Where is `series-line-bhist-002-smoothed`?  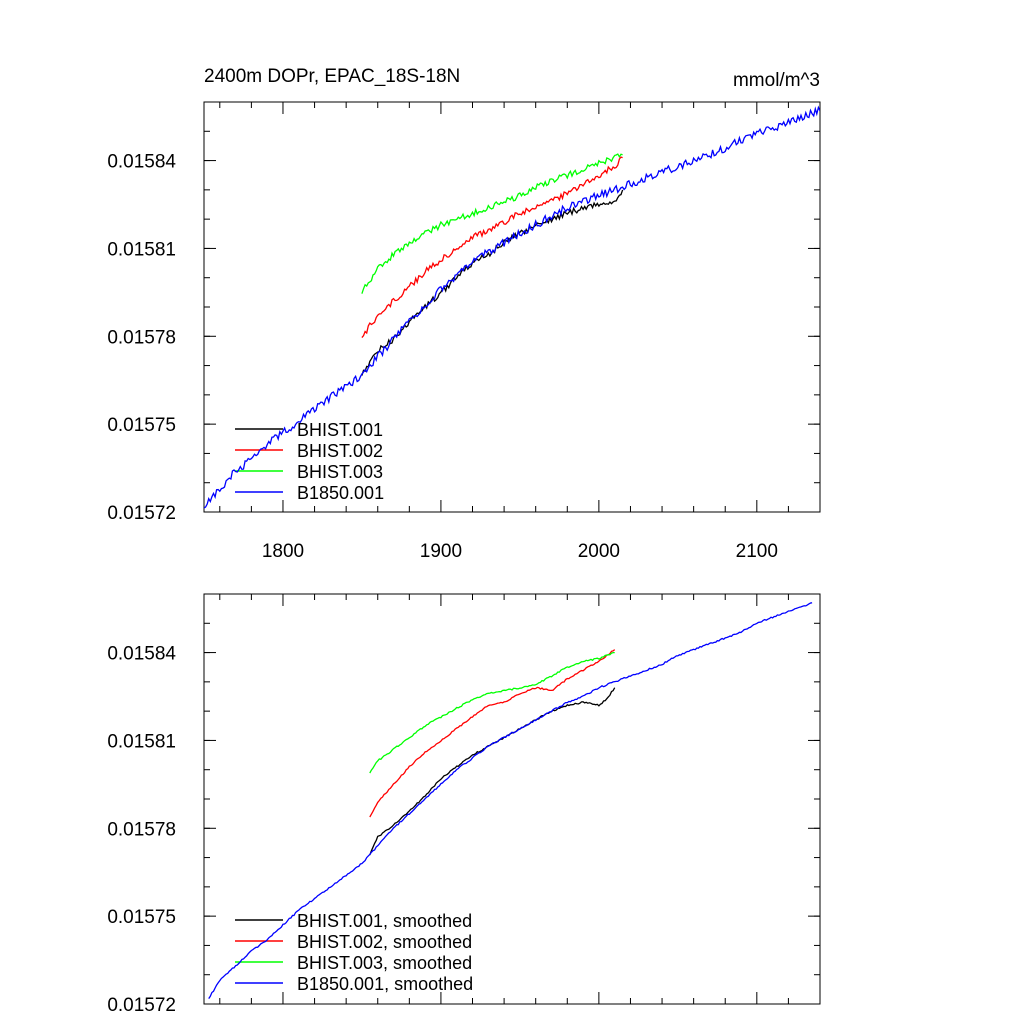 series-line-bhist-002-smoothed is located at coordinates (492, 733).